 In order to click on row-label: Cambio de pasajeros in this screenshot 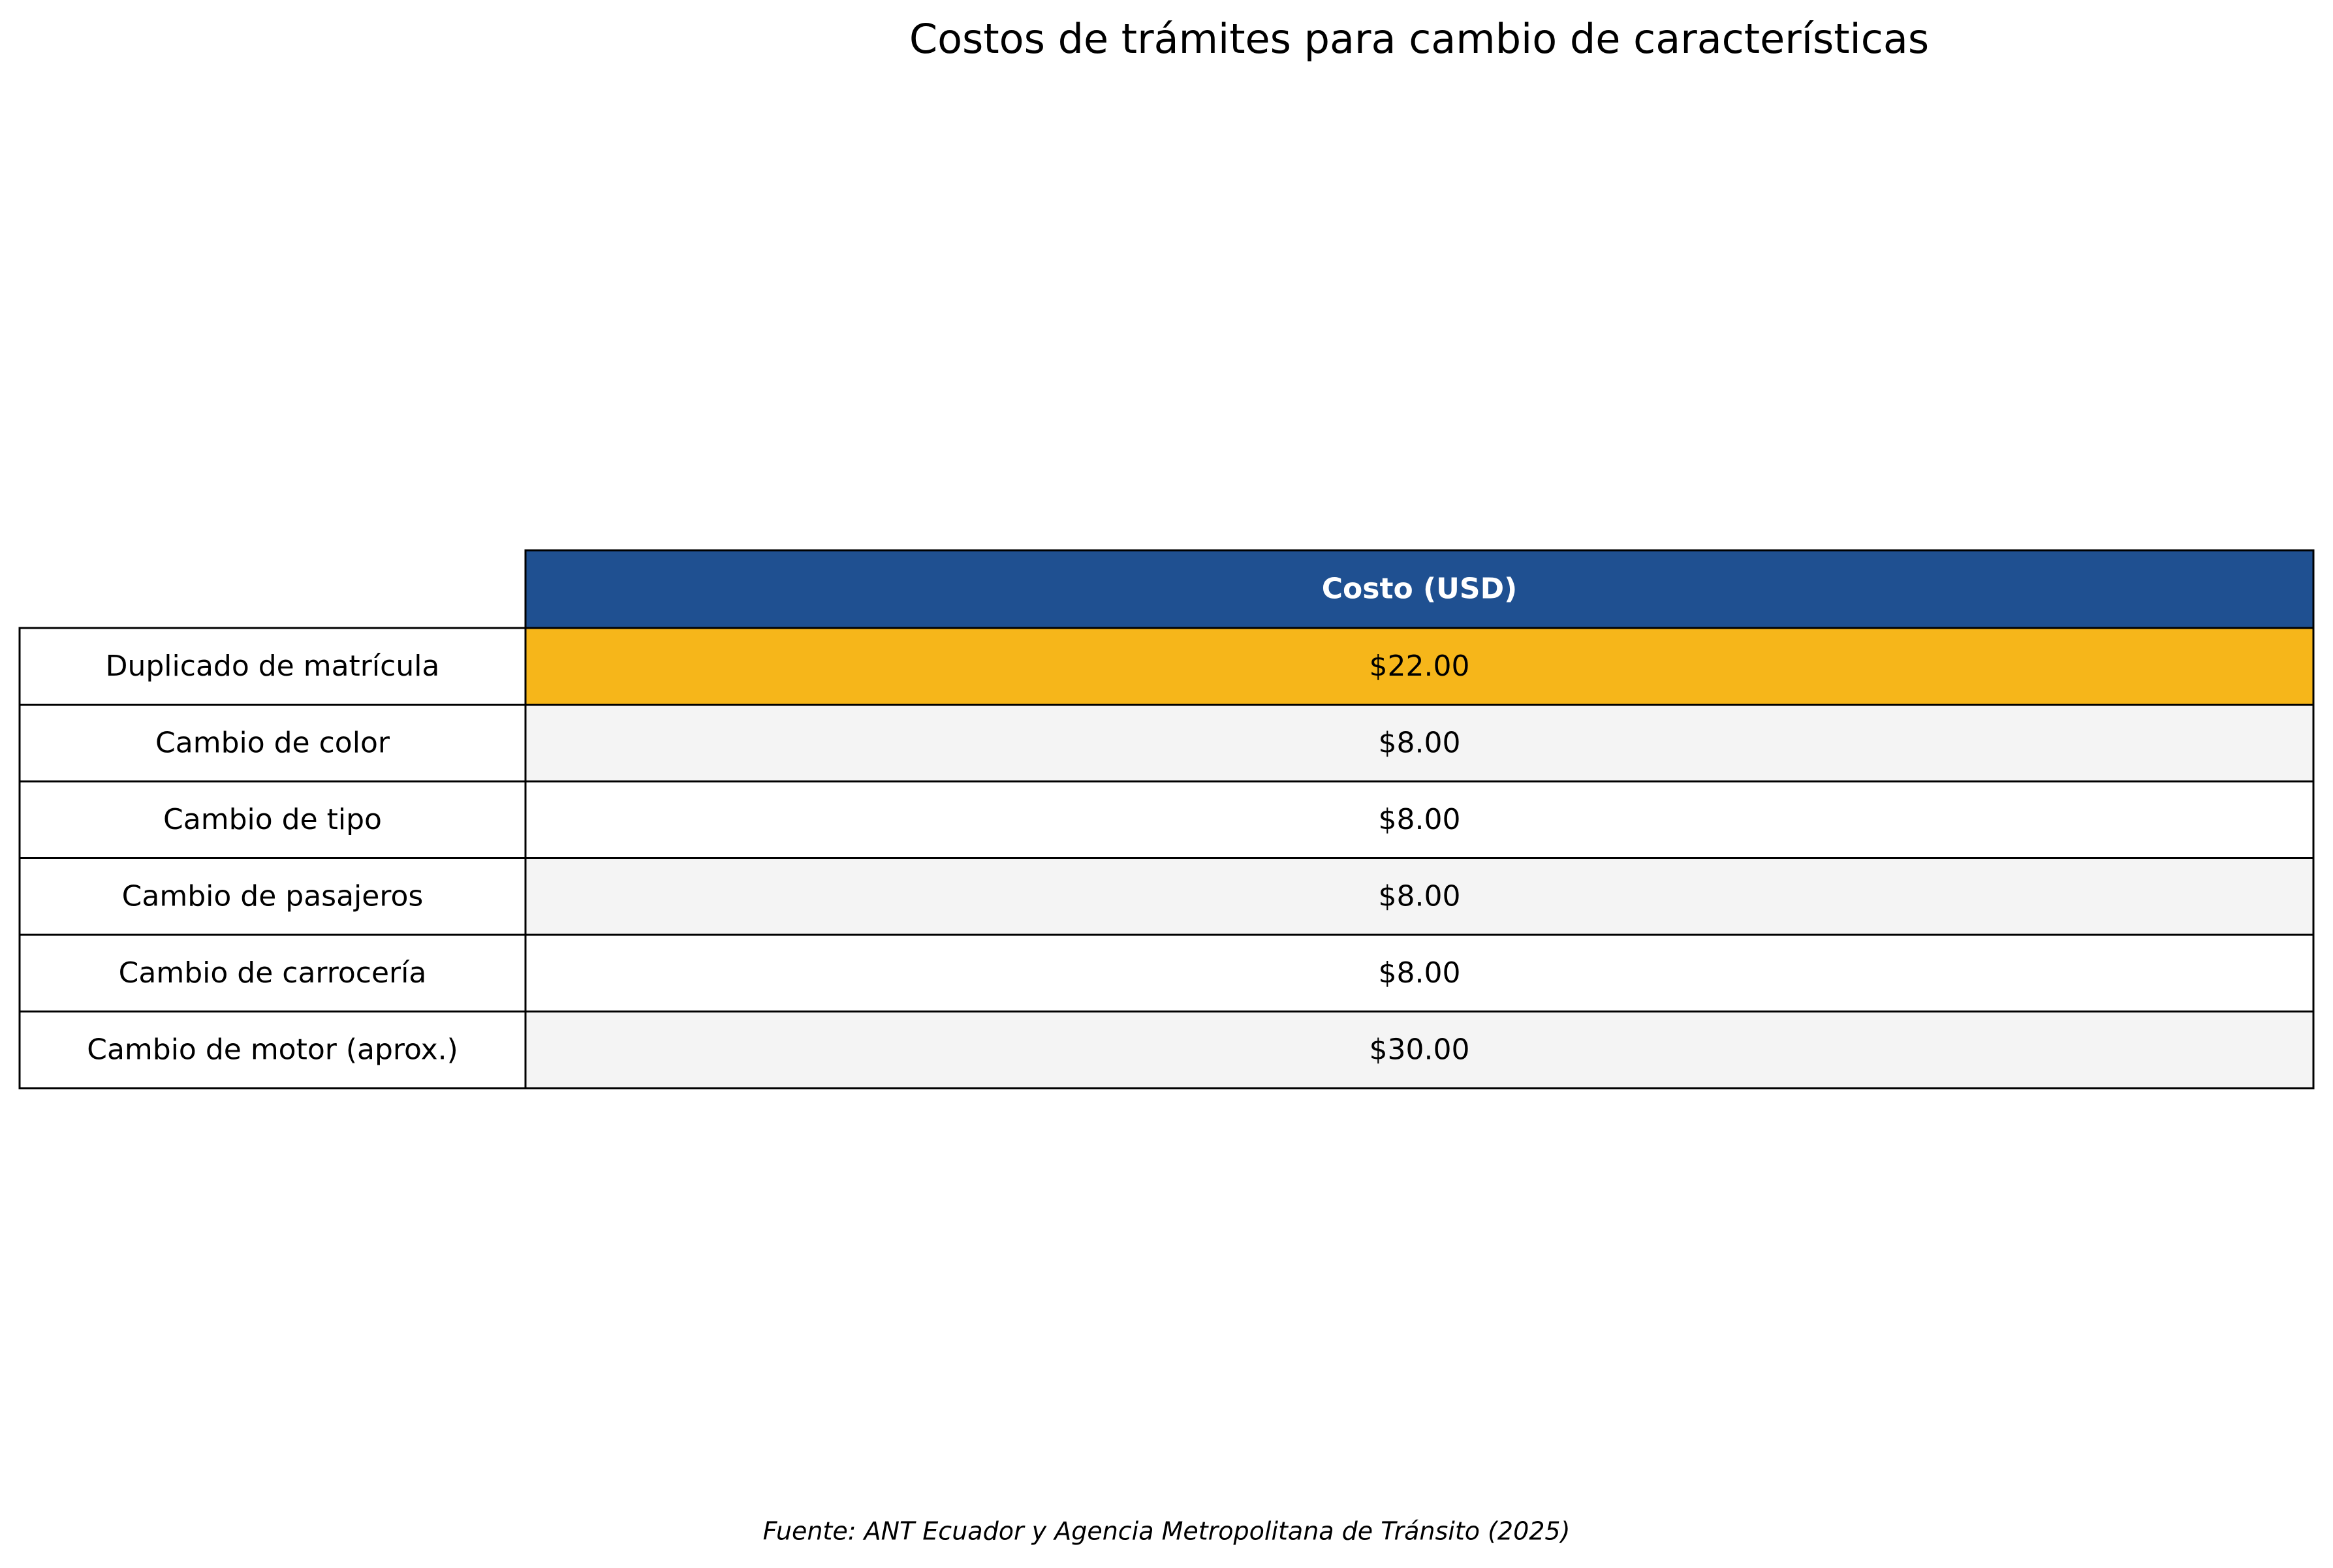, I will do `click(273, 896)`.